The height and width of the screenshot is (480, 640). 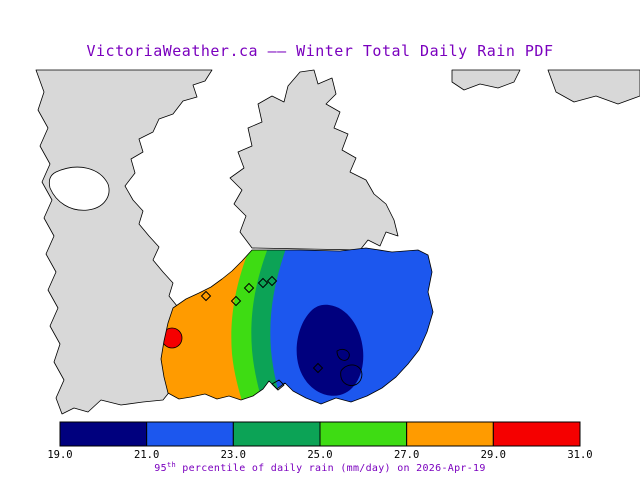 What do you see at coordinates (160, 468) in the screenshot?
I see `caption-prefix: 95` at bounding box center [160, 468].